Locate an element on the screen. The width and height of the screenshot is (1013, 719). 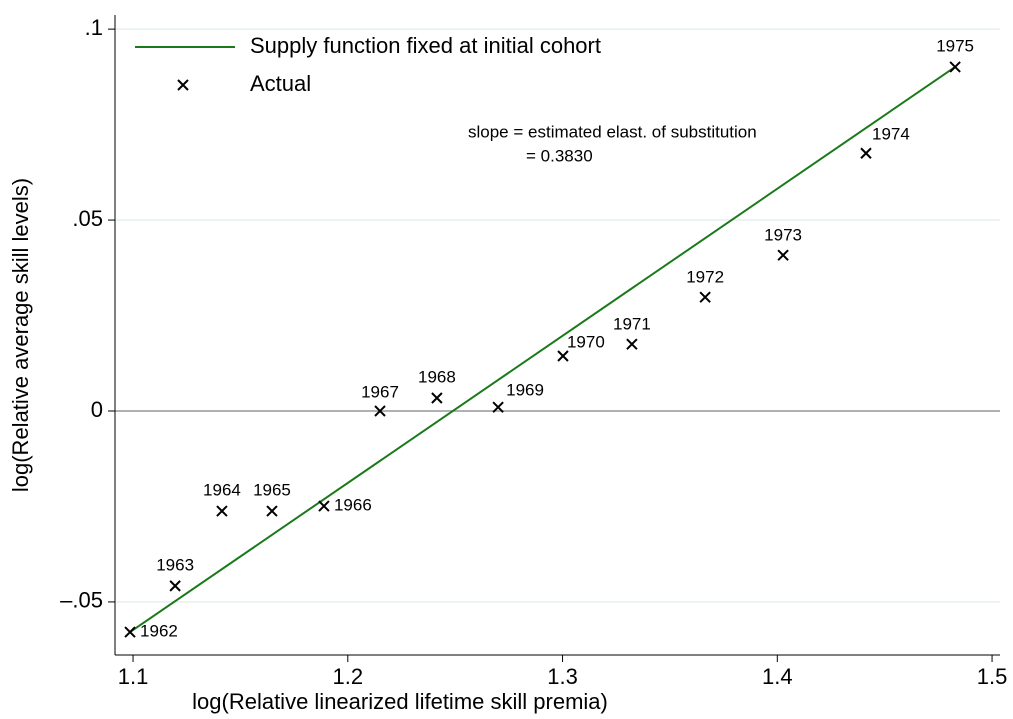
point-label: 1967 is located at coordinates (380, 391).